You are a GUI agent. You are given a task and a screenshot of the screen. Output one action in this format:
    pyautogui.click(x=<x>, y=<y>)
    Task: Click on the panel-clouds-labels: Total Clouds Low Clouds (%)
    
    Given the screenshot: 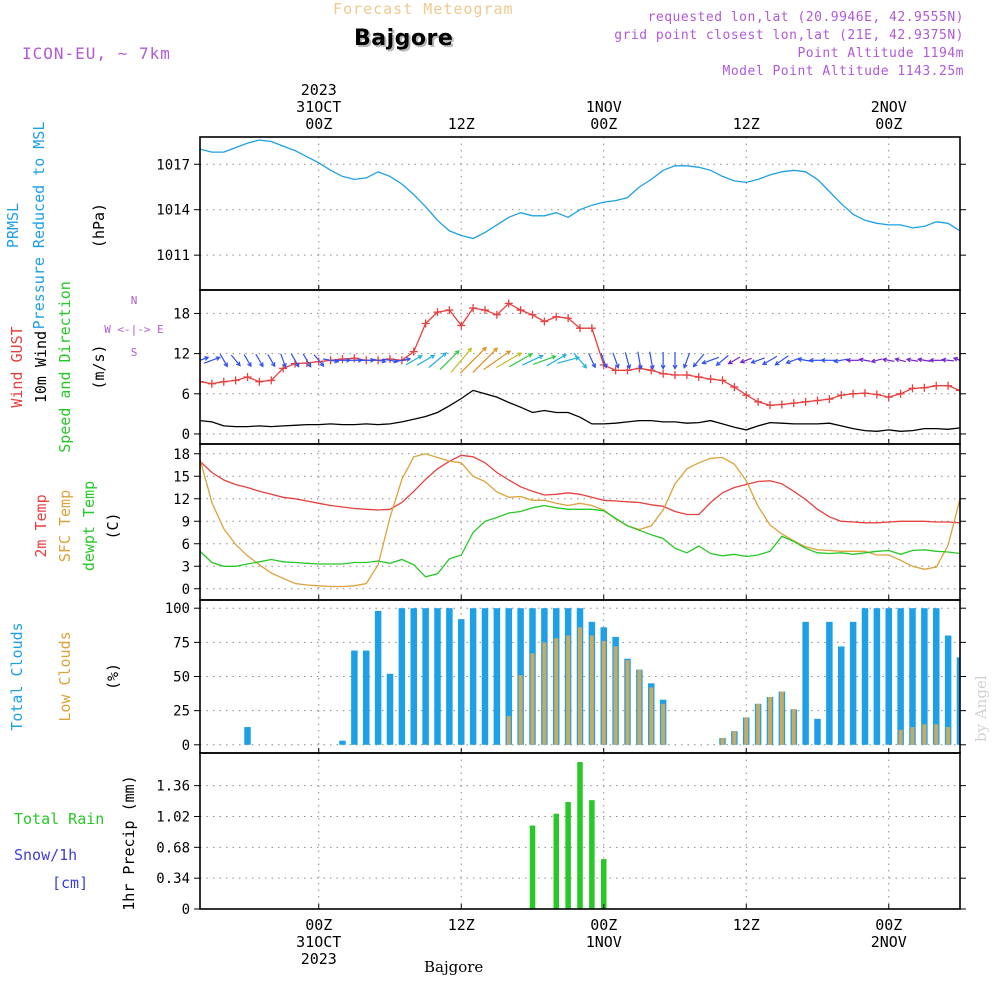 What is the action you would take?
    pyautogui.click(x=65, y=676)
    